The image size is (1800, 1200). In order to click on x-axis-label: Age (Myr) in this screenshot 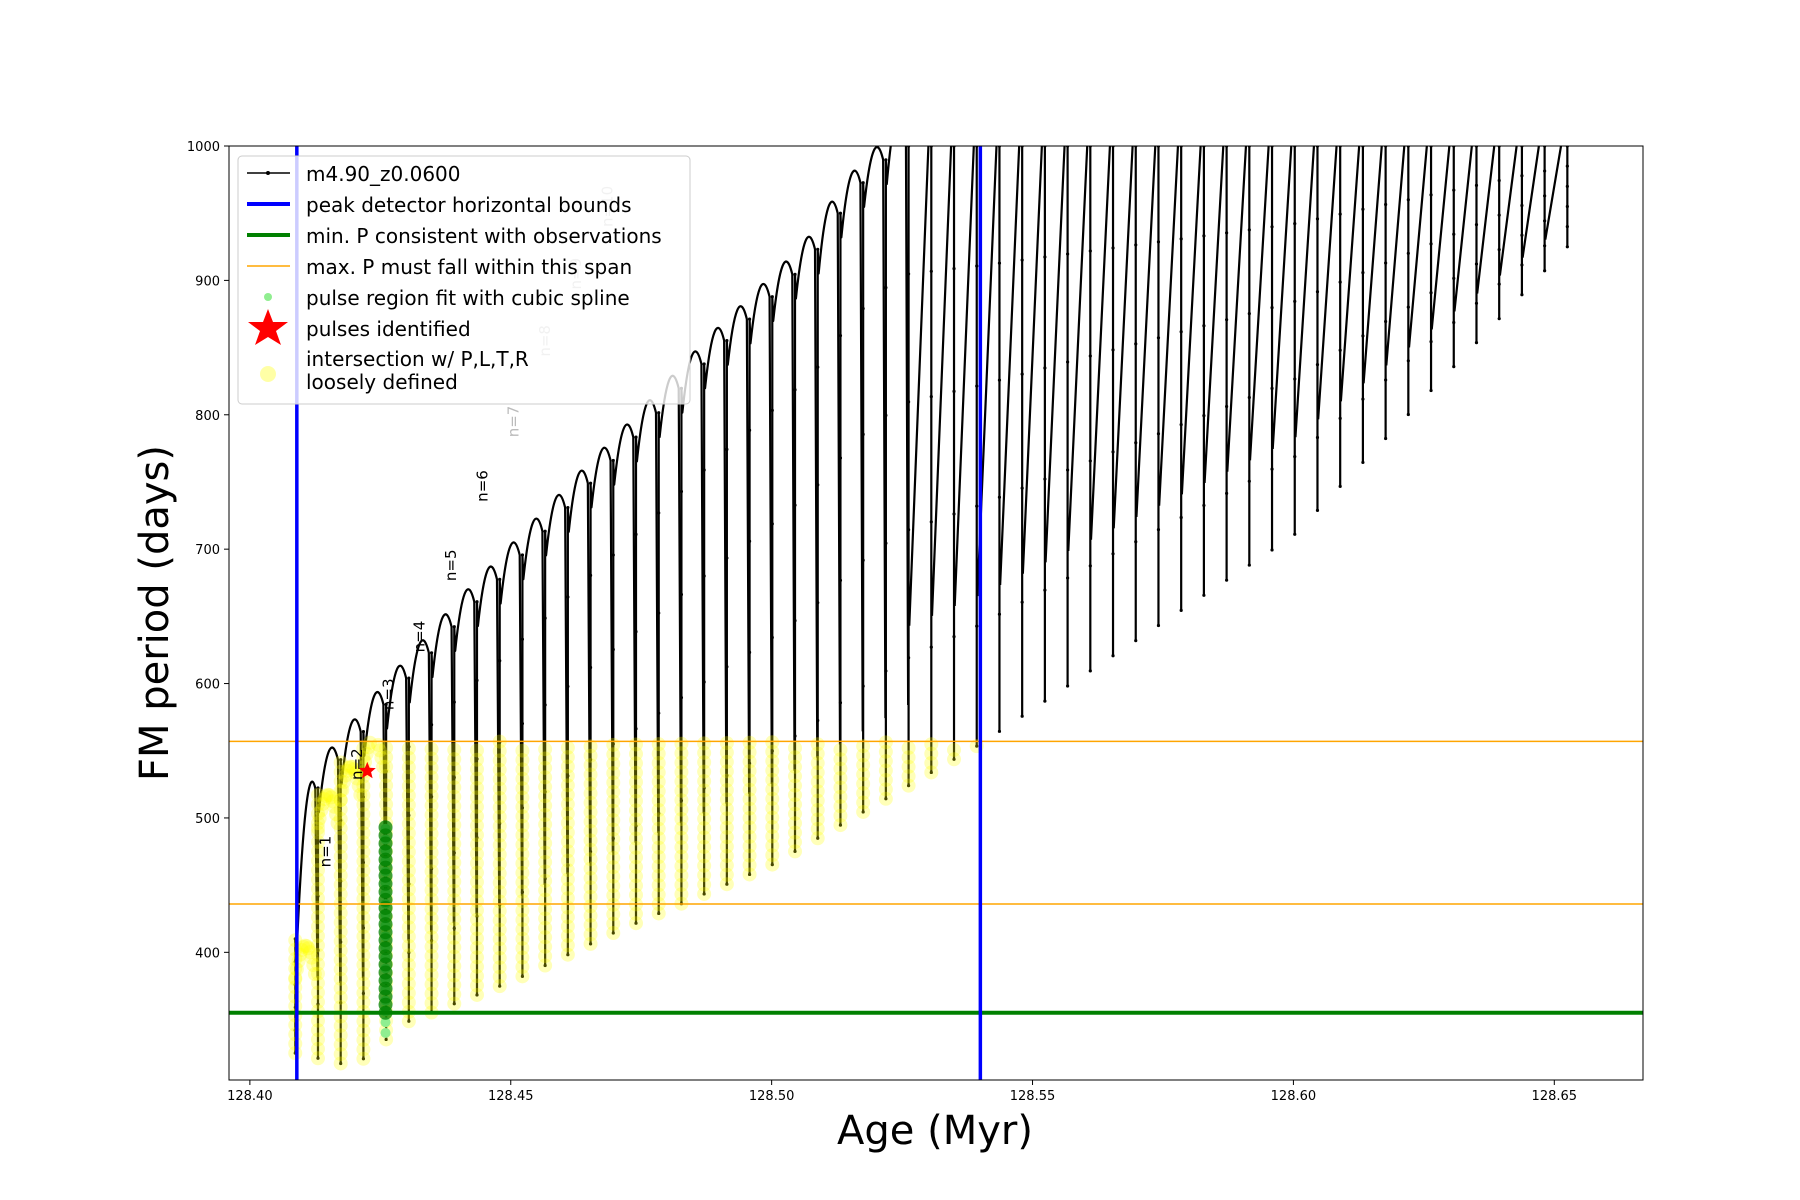, I will do `click(935, 1131)`.